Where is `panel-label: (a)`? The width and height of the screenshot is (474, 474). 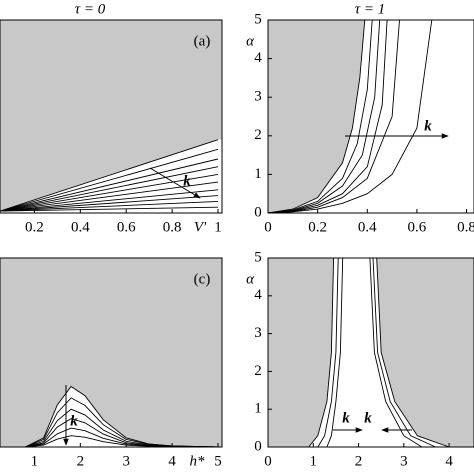
panel-label: (a) is located at coordinates (202, 41).